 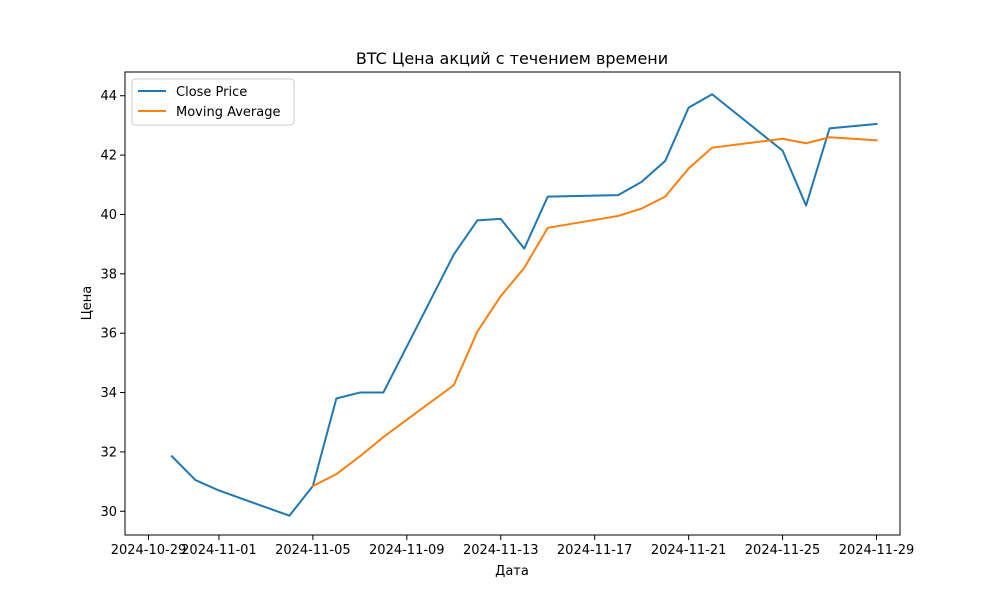 I want to click on legend-label-moving-average: Moving Average, so click(x=228, y=112).